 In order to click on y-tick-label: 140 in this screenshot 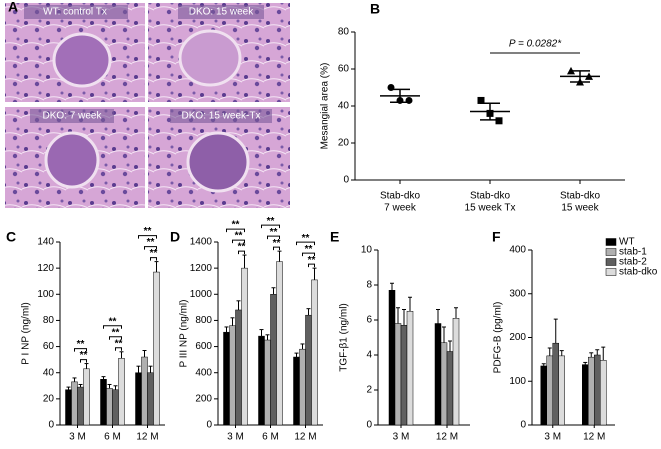, I will do `click(45, 242)`.